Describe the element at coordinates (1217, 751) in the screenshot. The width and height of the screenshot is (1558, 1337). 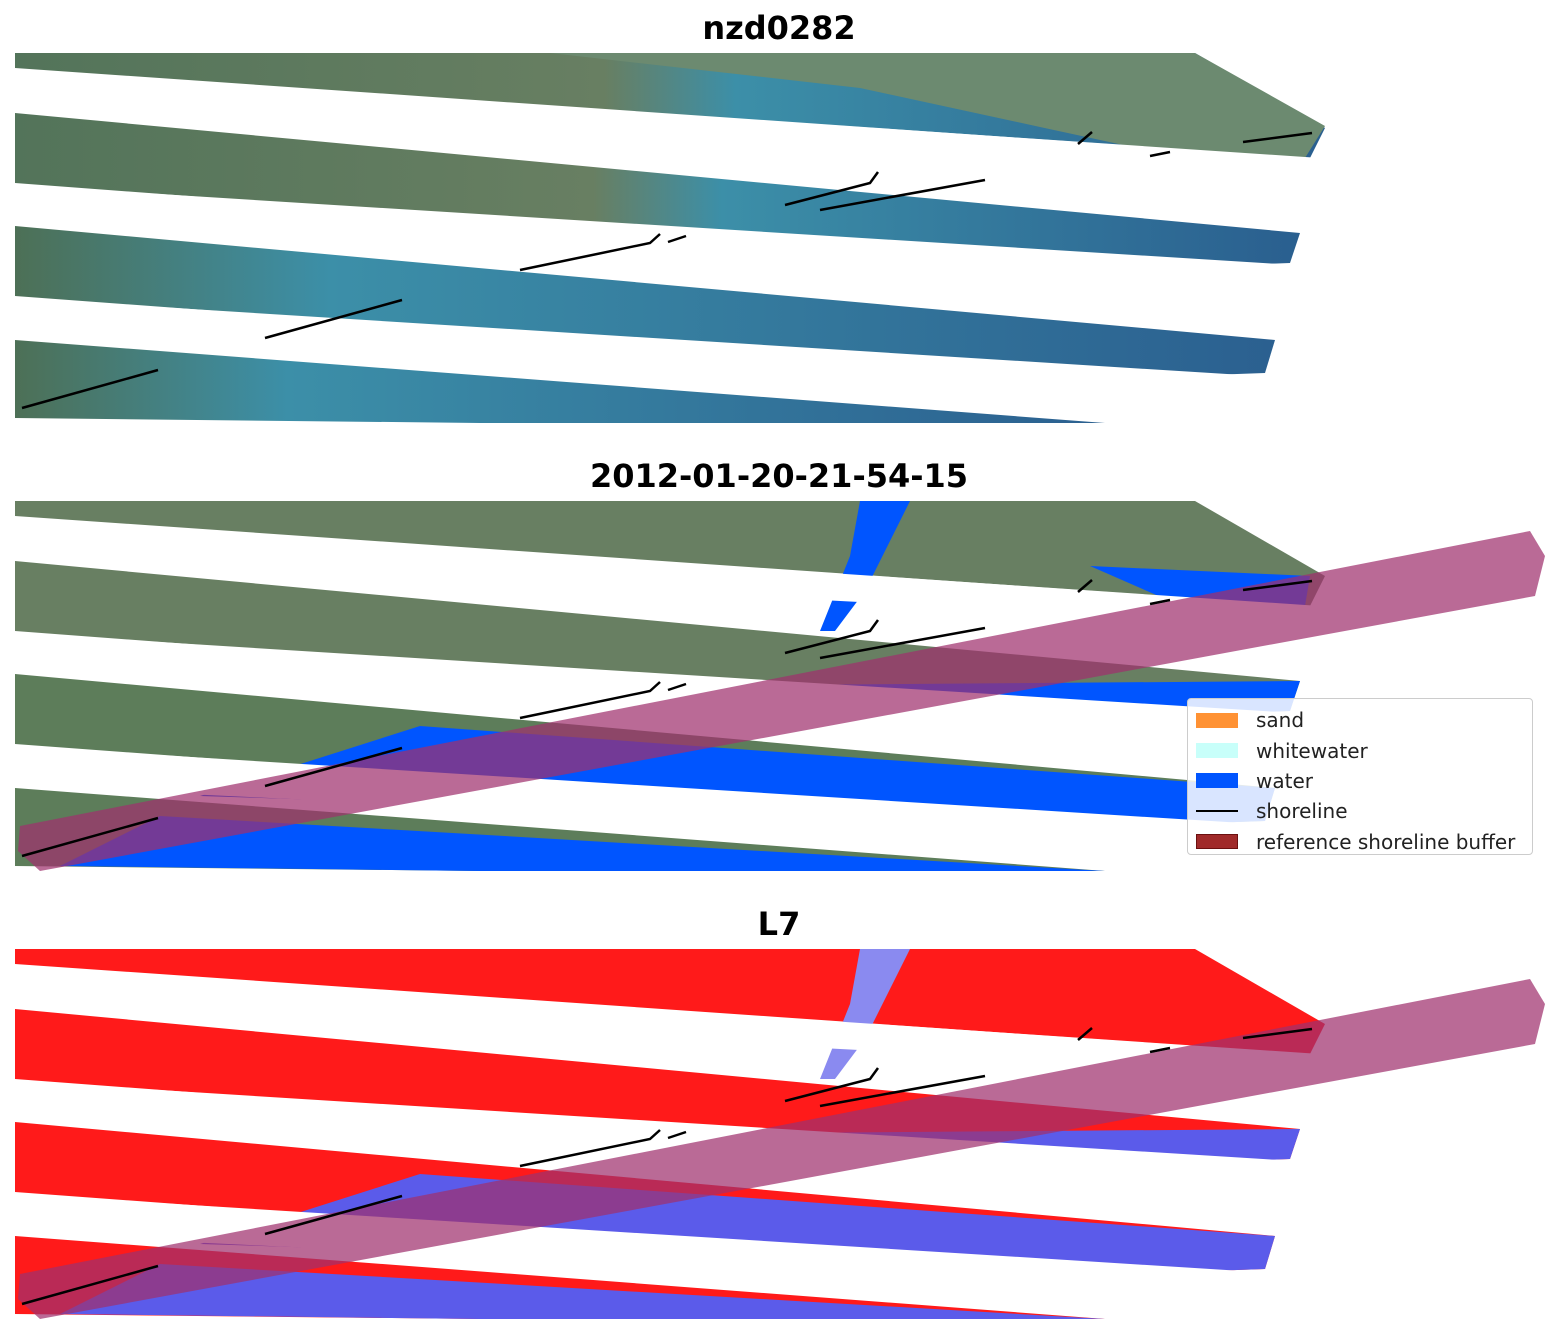
I see `whitewater-swatch` at that location.